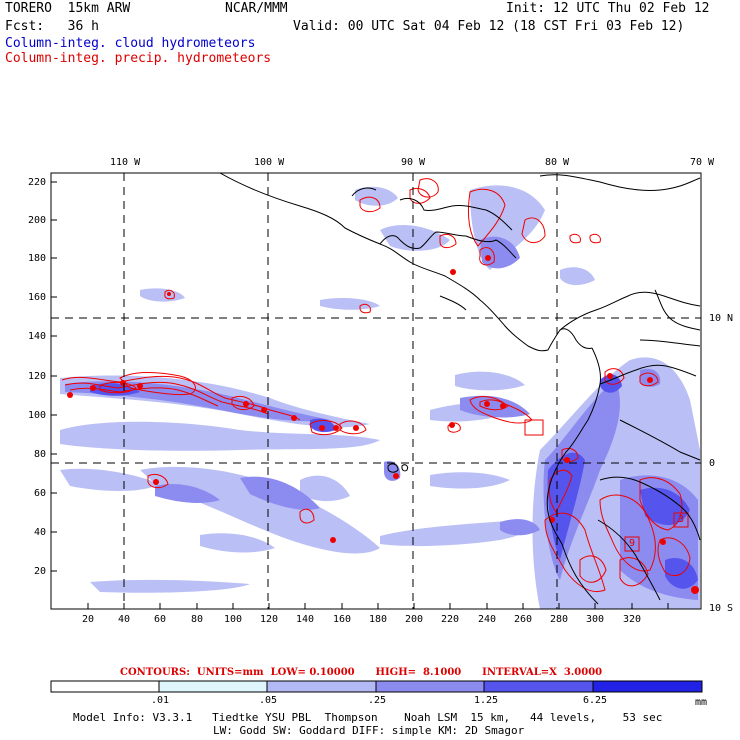  What do you see at coordinates (37, 258) in the screenshot?
I see `y-tick-label: 180` at bounding box center [37, 258].